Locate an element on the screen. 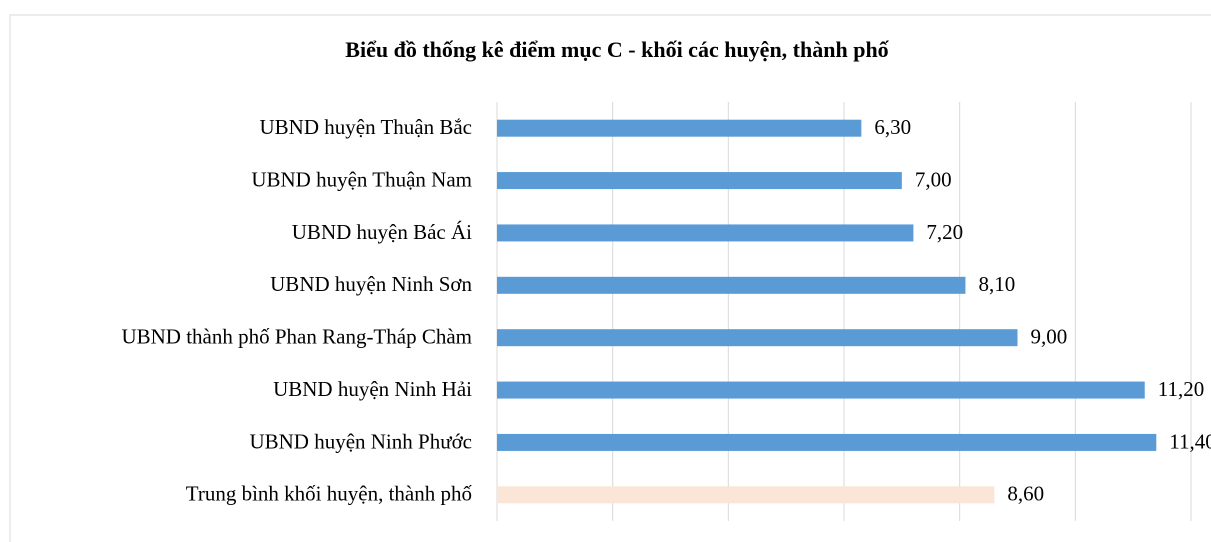 This screenshot has height=542, width=1211. data-label: 11,20 is located at coordinates (1181, 389).